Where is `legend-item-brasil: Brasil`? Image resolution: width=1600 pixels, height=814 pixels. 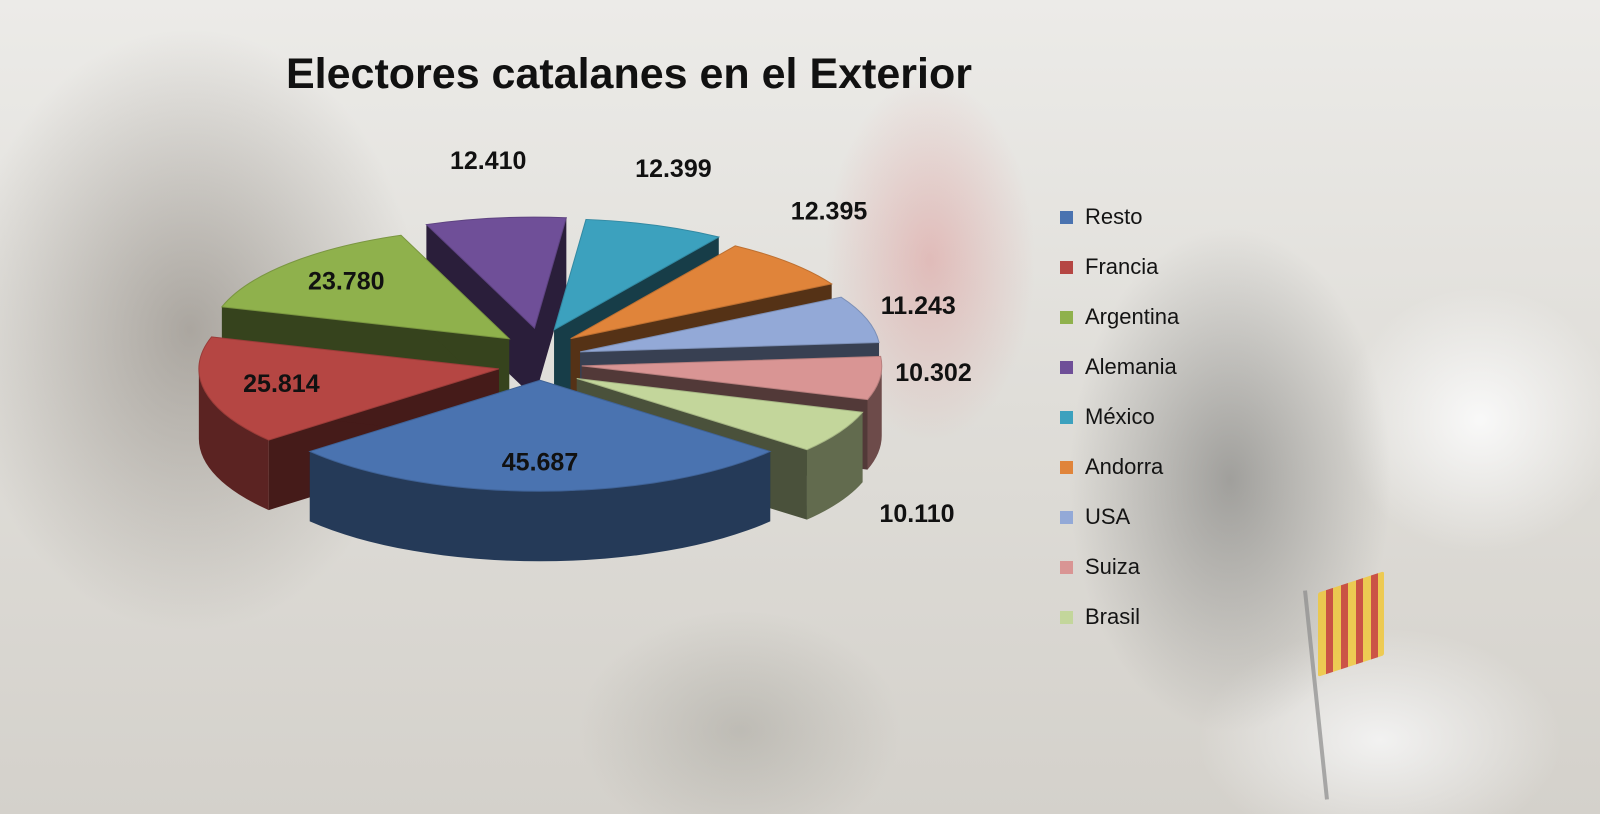
legend-item-brasil: Brasil is located at coordinates (1119, 617).